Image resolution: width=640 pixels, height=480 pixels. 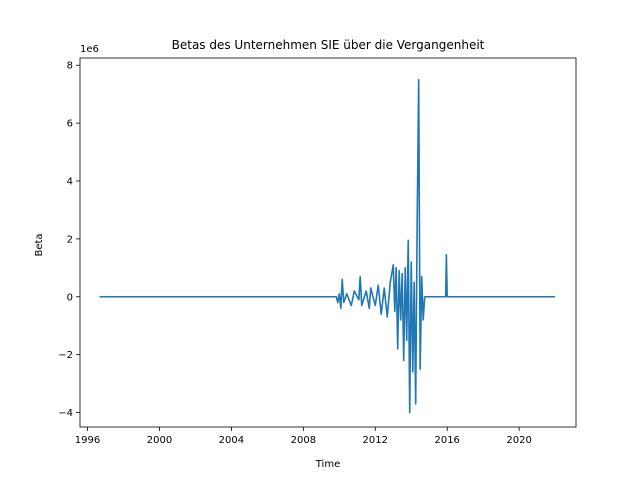 What do you see at coordinates (375, 440) in the screenshot?
I see `x-tick-label: 2012` at bounding box center [375, 440].